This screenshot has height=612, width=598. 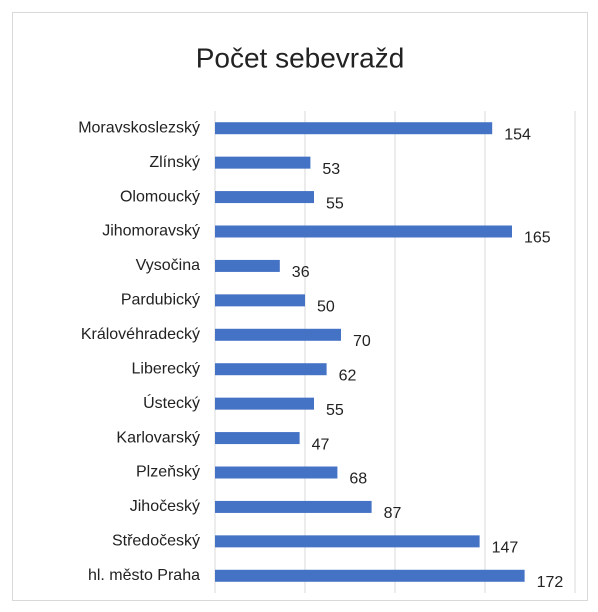 I want to click on data-label: 68, so click(x=358, y=479).